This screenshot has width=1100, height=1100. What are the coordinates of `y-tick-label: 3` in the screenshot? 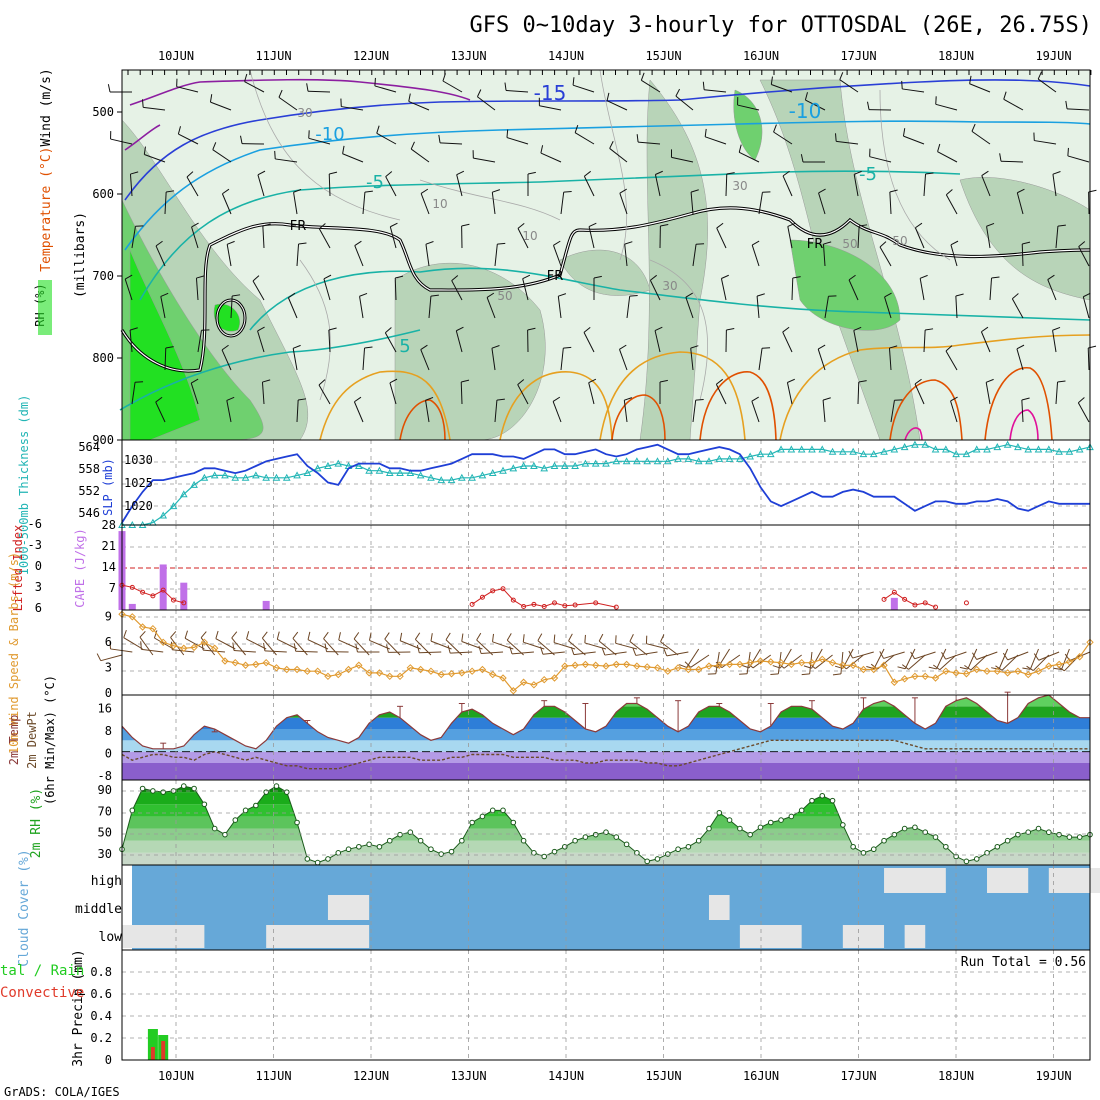 It's located at (38, 587).